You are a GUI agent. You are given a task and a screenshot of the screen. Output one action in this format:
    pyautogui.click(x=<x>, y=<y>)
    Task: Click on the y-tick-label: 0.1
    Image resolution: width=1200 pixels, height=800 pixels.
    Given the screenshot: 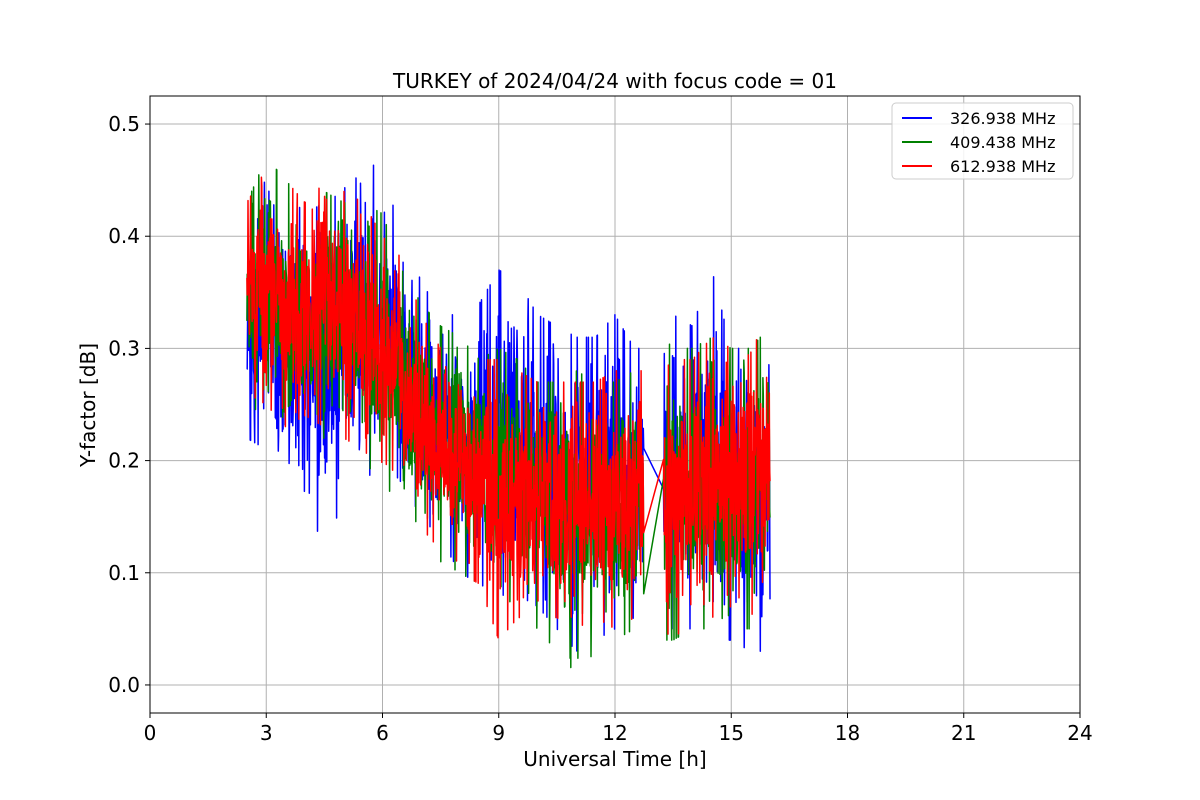 What is the action you would take?
    pyautogui.click(x=124, y=573)
    